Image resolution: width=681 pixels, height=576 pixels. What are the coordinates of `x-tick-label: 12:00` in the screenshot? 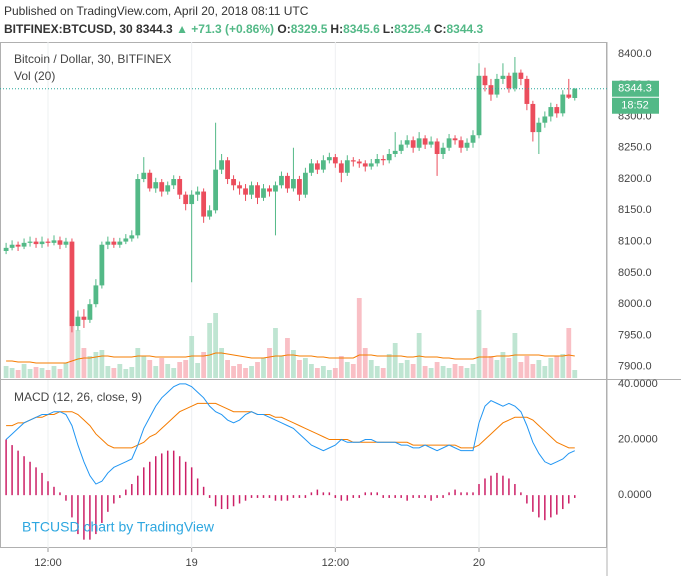 It's located at (48, 563).